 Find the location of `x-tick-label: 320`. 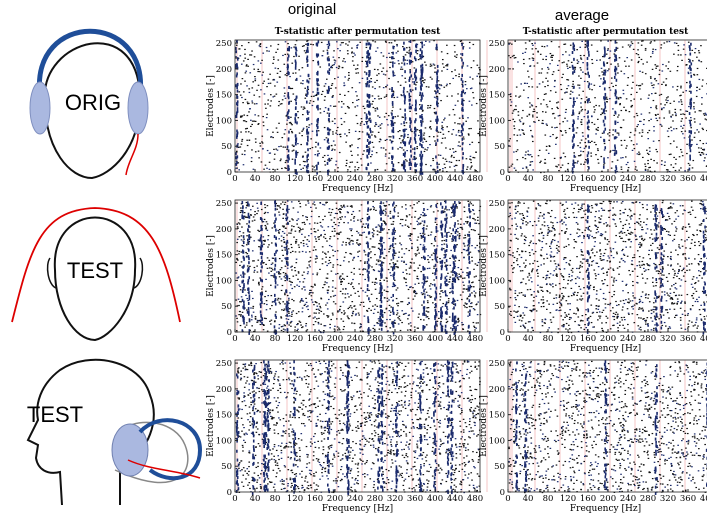

x-tick-label: 320 is located at coordinates (395, 179).